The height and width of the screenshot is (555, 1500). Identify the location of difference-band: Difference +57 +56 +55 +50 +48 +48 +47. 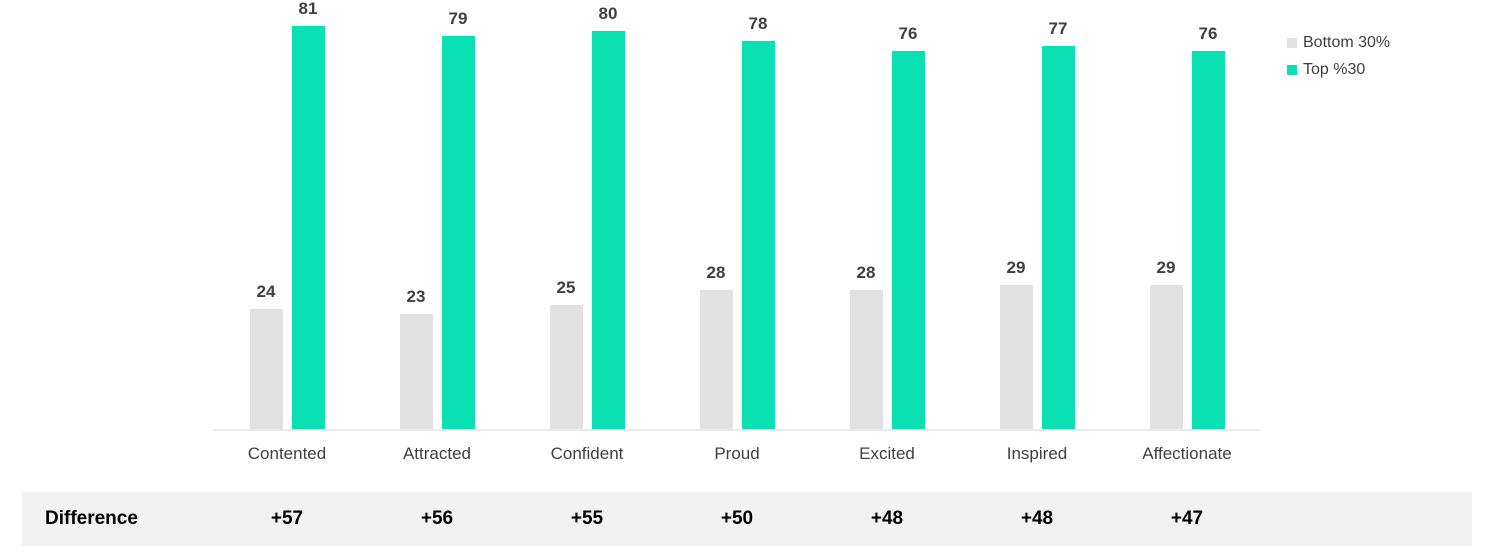
(747, 519).